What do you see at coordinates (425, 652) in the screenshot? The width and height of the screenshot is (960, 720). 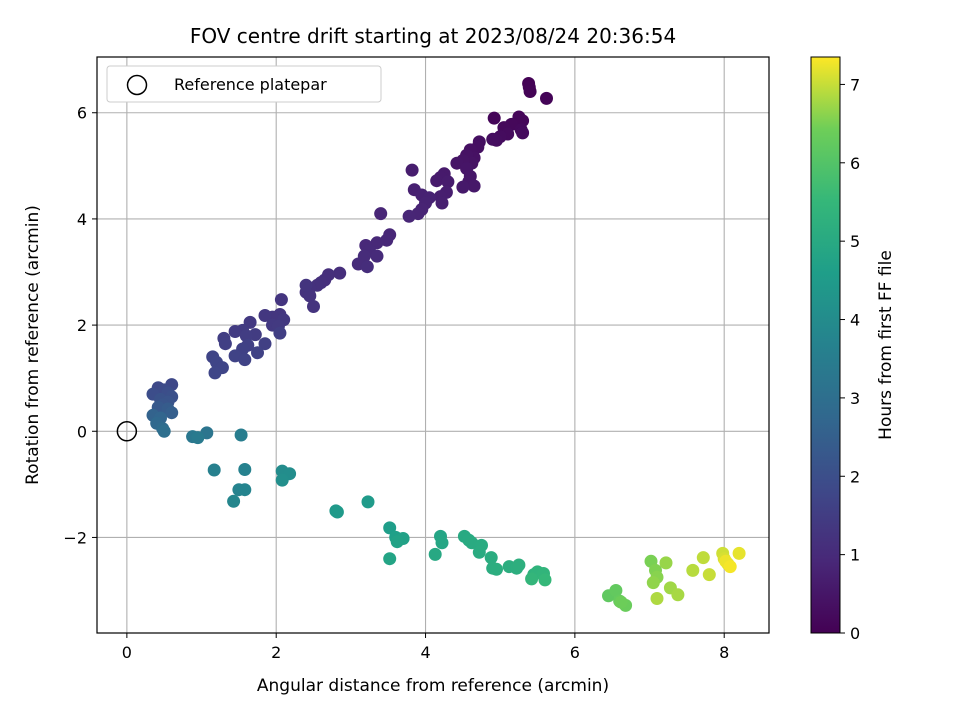 I see `x-tick-label: 4` at bounding box center [425, 652].